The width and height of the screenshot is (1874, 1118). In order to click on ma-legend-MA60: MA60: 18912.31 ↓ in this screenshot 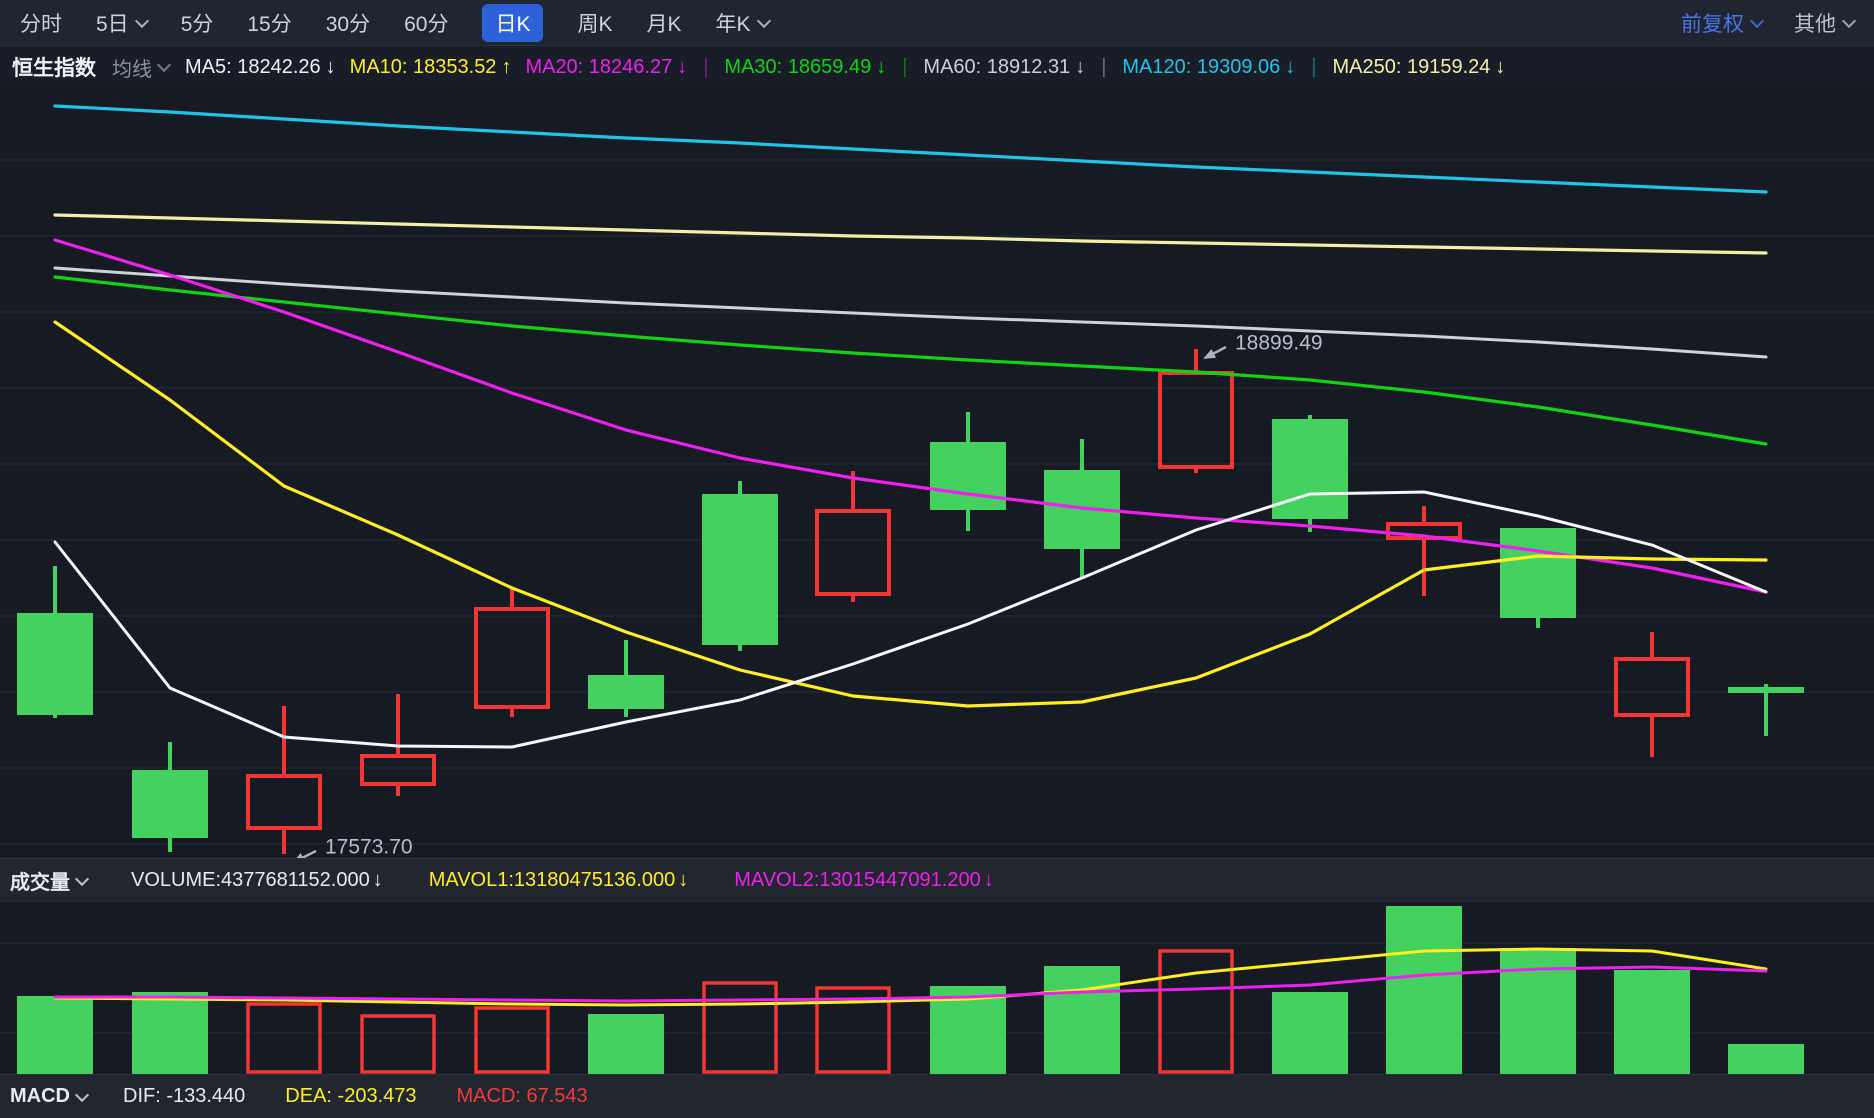, I will do `click(1004, 67)`.